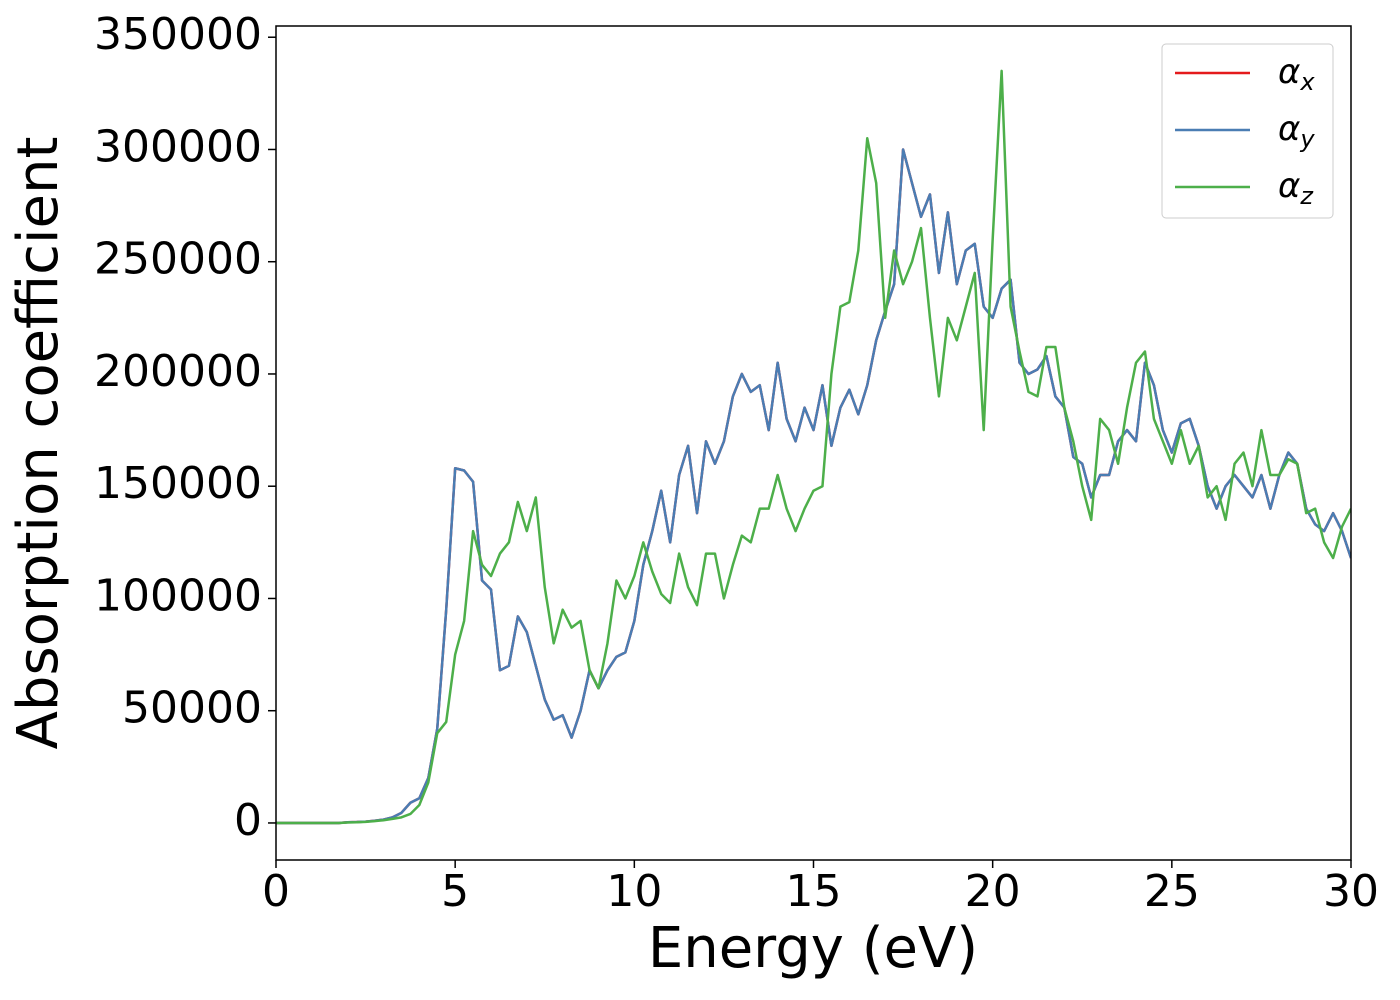 Image resolution: width=1400 pixels, height=1000 pixels. I want to click on x-tick-label: 15, so click(814, 891).